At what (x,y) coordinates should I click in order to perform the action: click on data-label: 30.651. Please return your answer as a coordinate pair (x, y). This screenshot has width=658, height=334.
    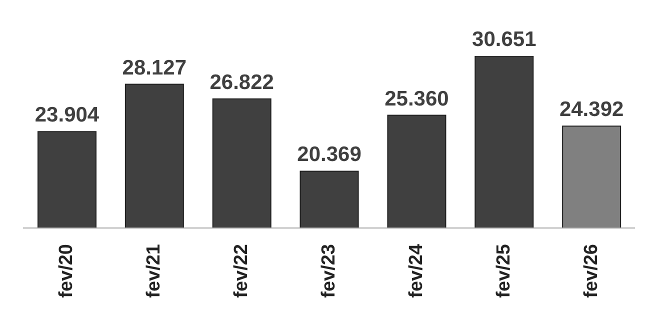
    Looking at the image, I should click on (504, 39).